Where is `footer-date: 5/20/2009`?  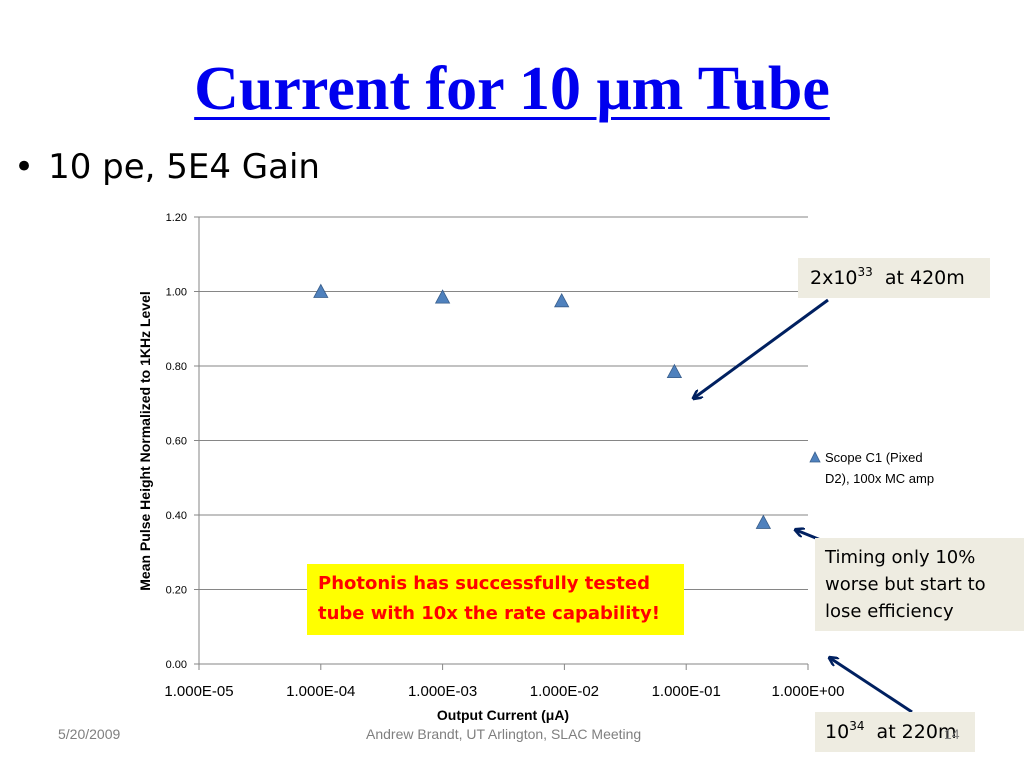
footer-date: 5/20/2009 is located at coordinates (89, 734).